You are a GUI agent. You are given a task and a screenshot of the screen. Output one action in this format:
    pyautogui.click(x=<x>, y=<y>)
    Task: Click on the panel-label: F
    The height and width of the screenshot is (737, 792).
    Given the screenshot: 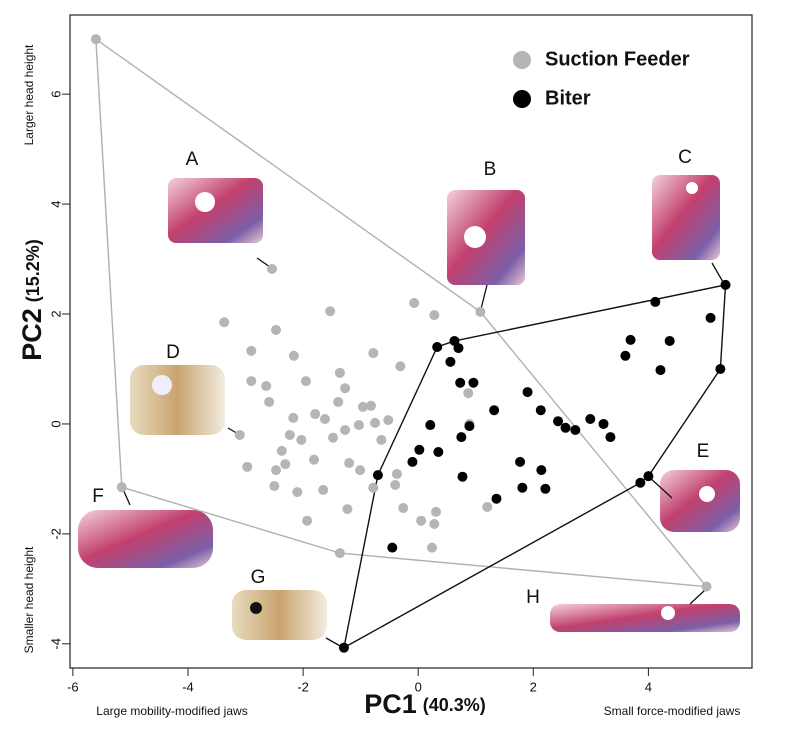 What is the action you would take?
    pyautogui.click(x=98, y=496)
    